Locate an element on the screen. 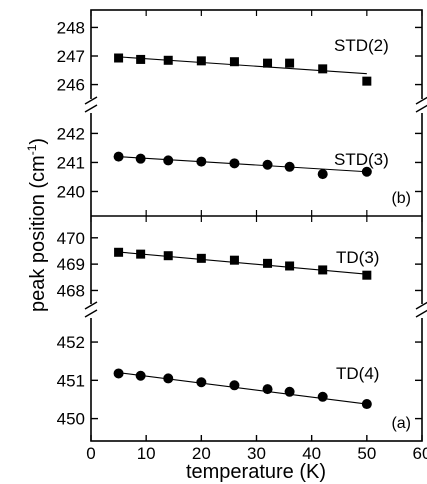 The height and width of the screenshot is (484, 427). panel-segment: 240 241 242 STD(3) is located at coordinates (239, 162).